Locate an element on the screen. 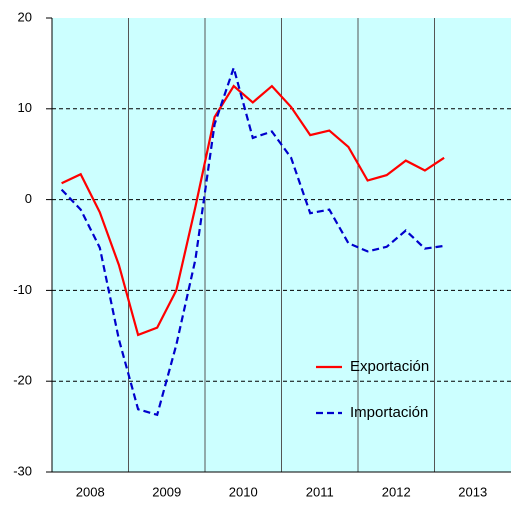 This screenshot has height=506, width=511. y-tick-label: 10 is located at coordinates (25, 107).